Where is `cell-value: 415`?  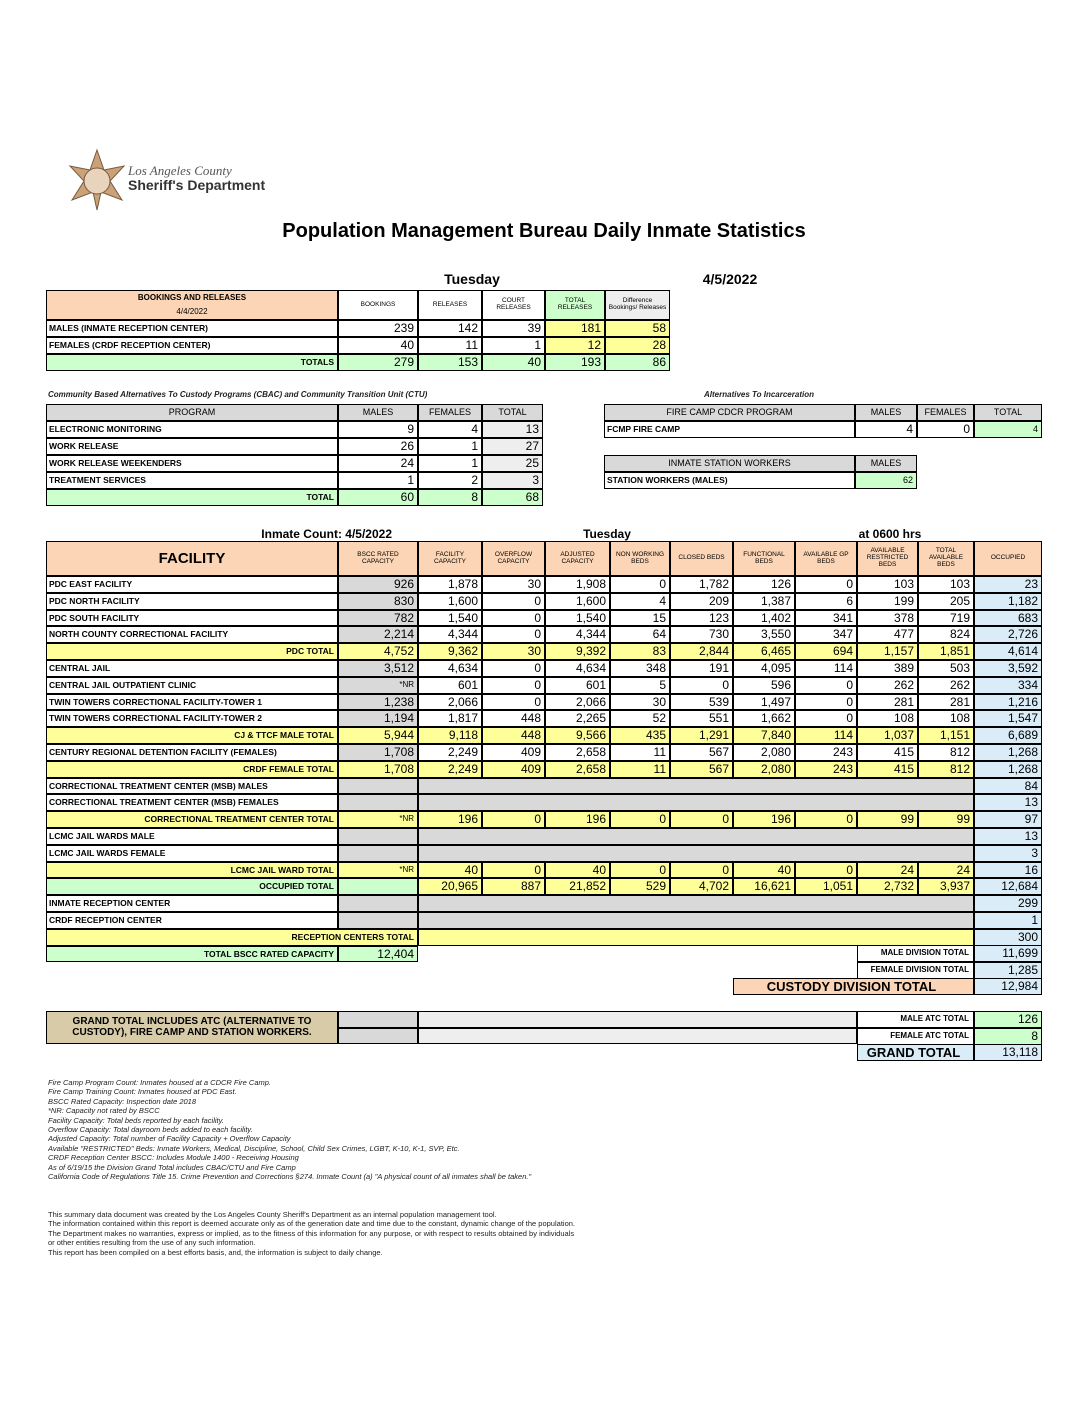 cell-value: 415 is located at coordinates (887, 769).